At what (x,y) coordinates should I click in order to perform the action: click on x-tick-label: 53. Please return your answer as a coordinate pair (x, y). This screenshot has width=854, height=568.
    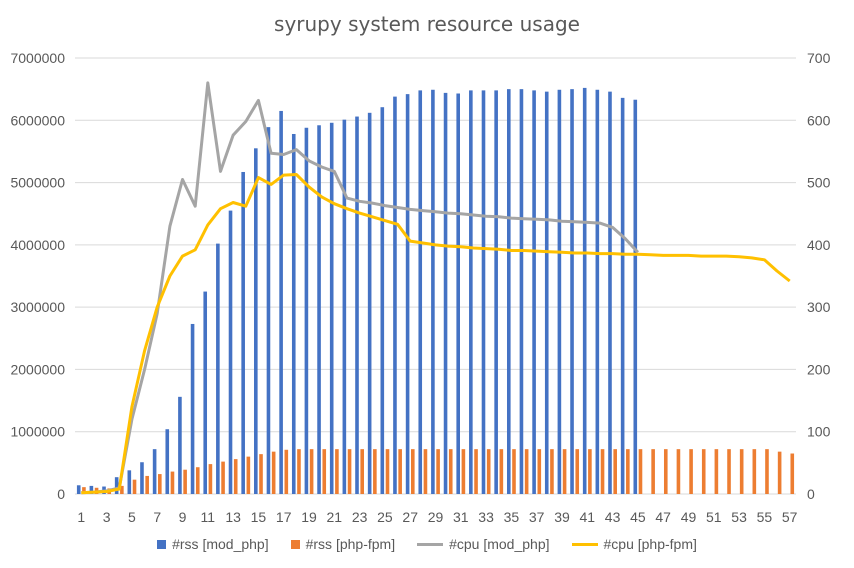
    Looking at the image, I should click on (739, 517).